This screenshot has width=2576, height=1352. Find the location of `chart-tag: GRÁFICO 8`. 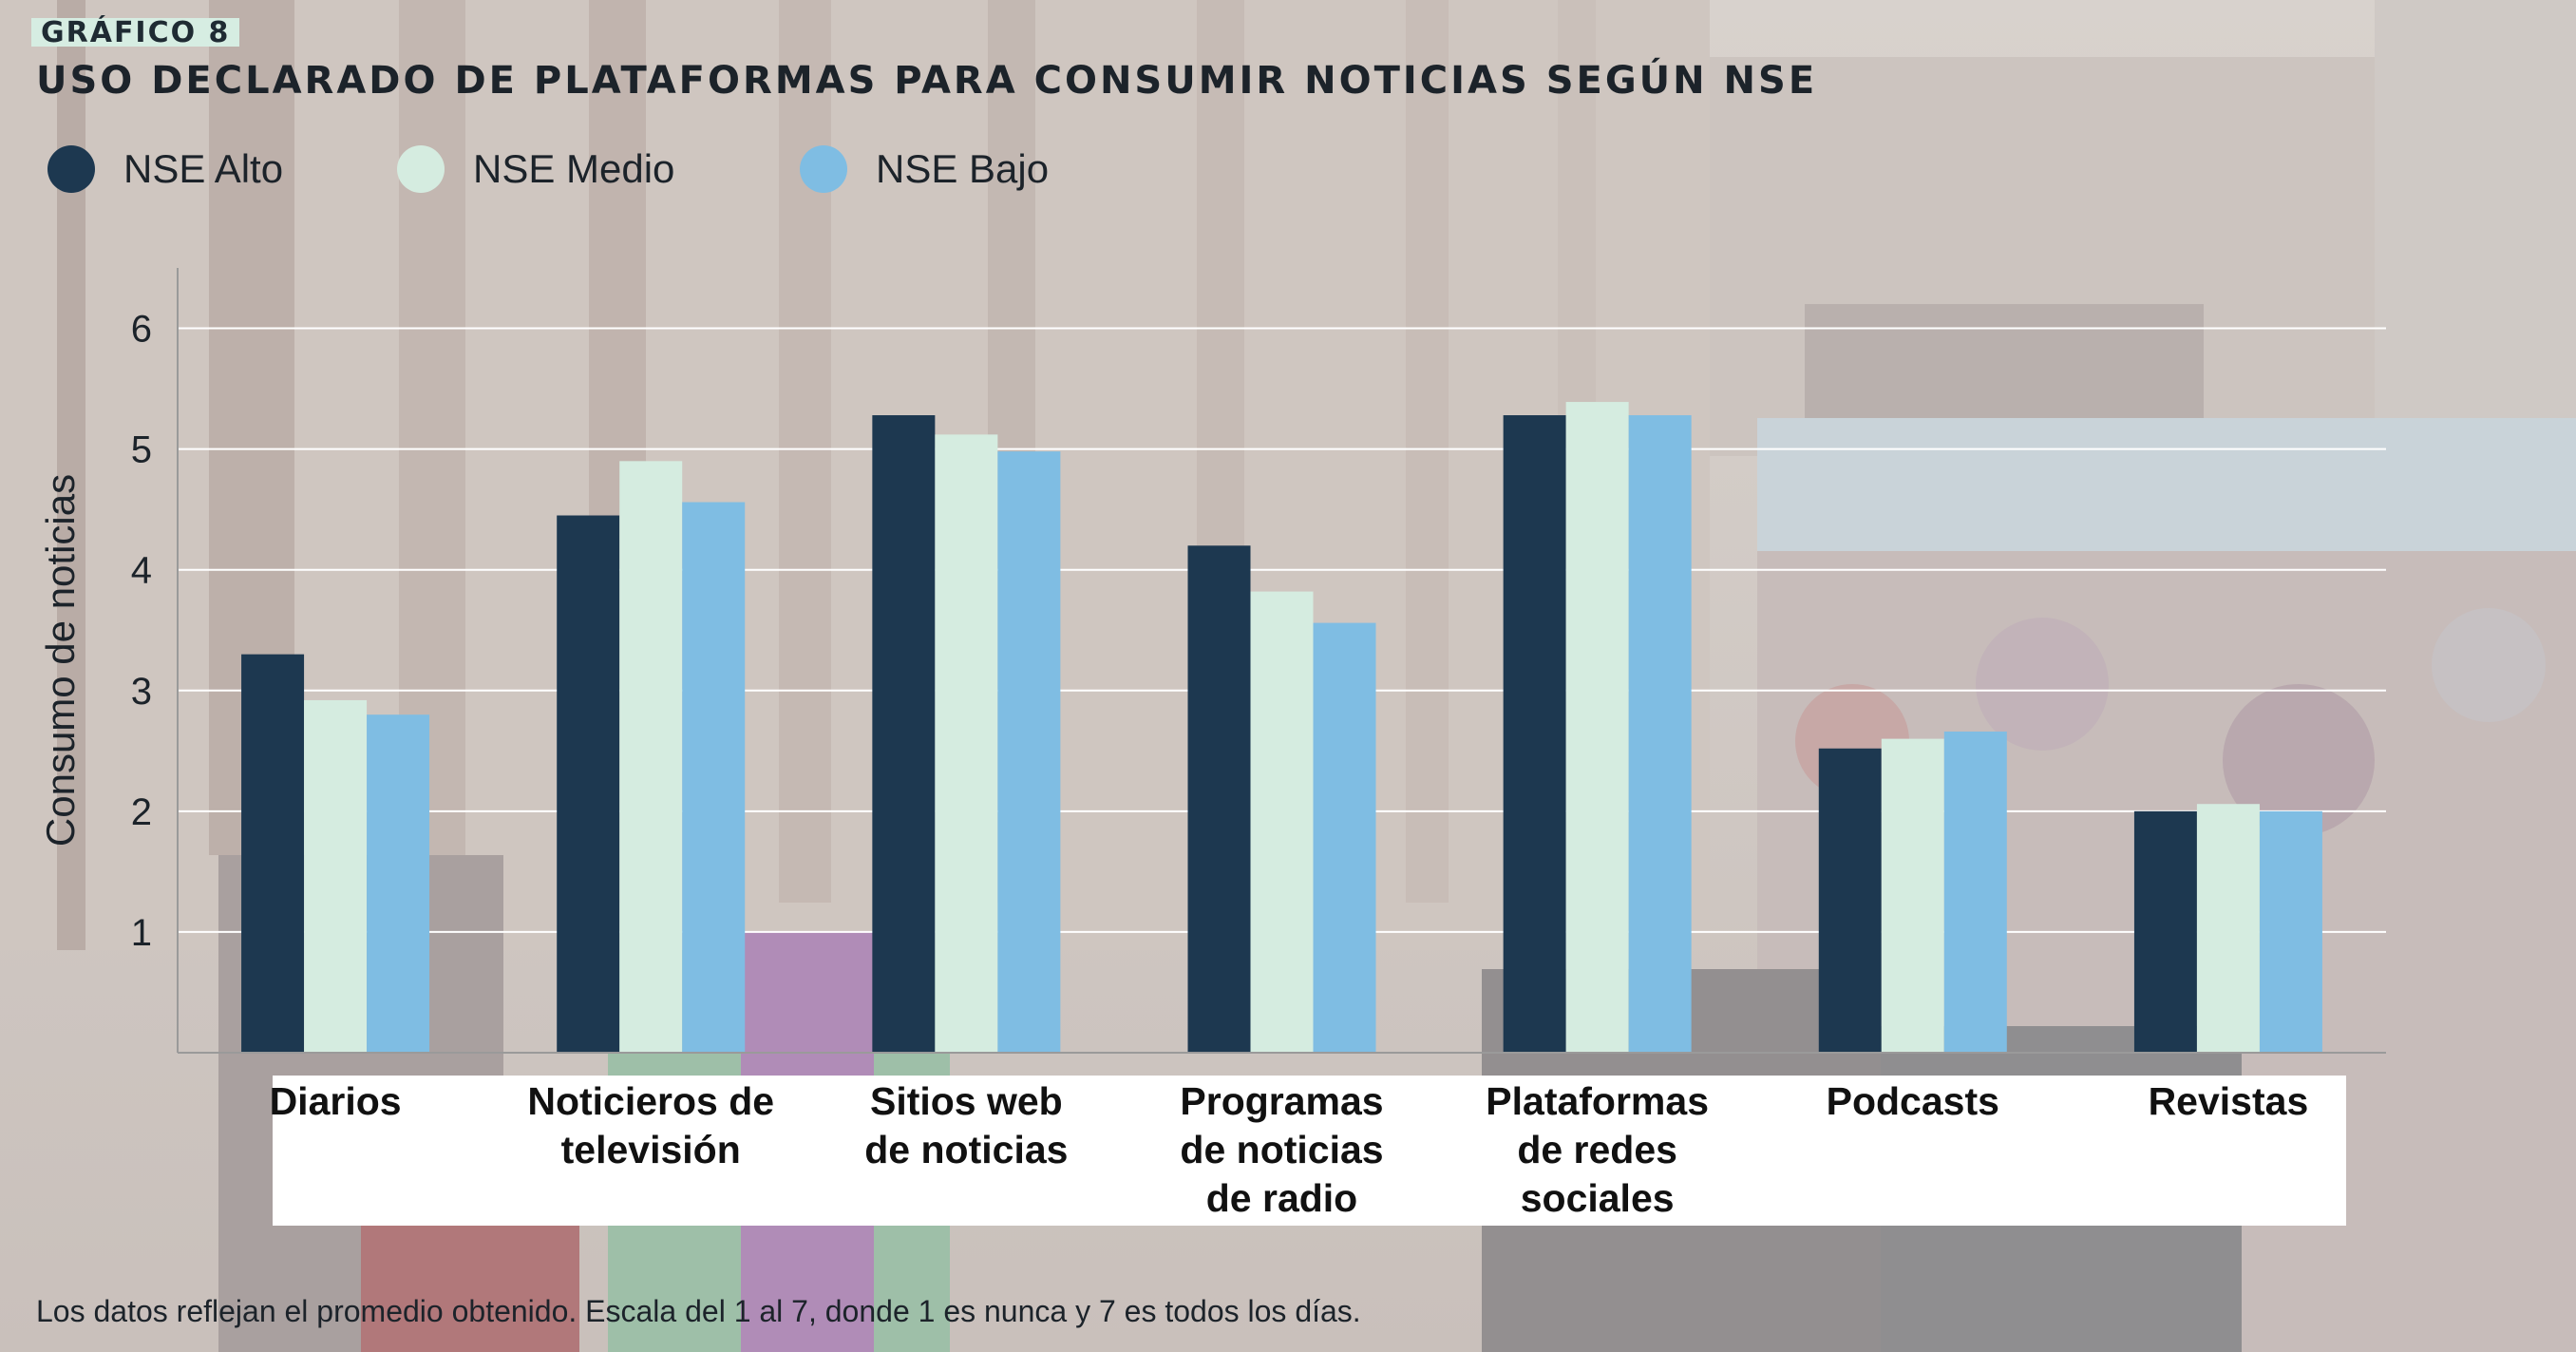

chart-tag: GRÁFICO 8 is located at coordinates (135, 33).